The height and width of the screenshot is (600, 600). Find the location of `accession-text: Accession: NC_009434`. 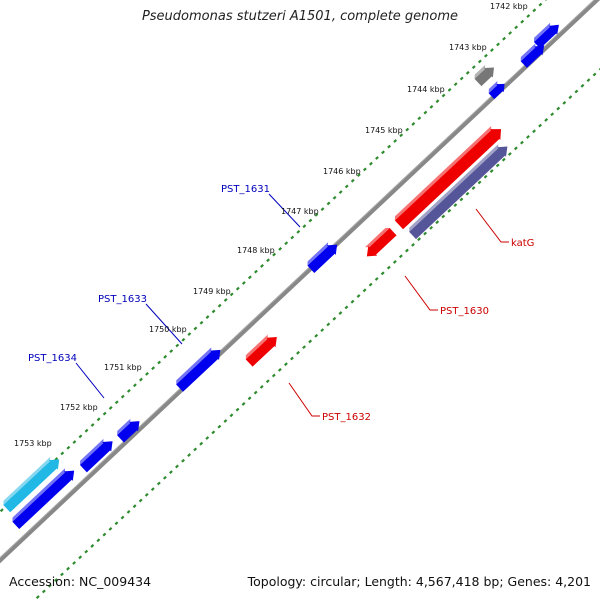

accession-text: Accession: NC_009434 is located at coordinates (80, 581).